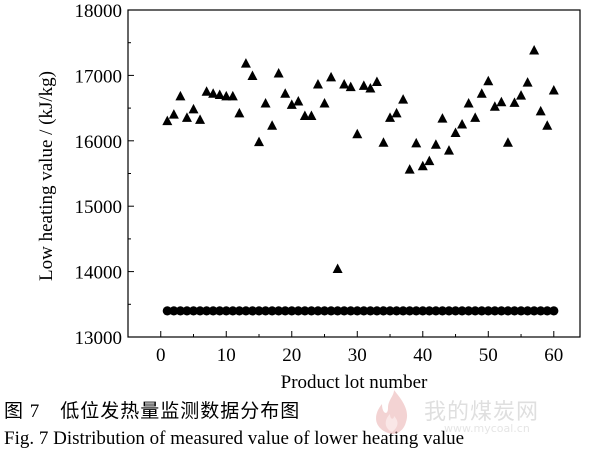  What do you see at coordinates (392, 412) in the screenshot?
I see `flame-icon` at bounding box center [392, 412].